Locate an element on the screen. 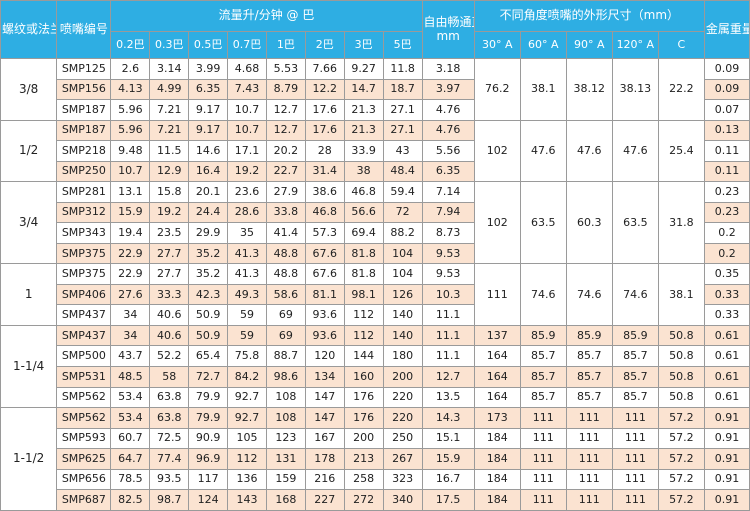 The image size is (750, 511). dimension-cell: 38.1 is located at coordinates (543, 89).